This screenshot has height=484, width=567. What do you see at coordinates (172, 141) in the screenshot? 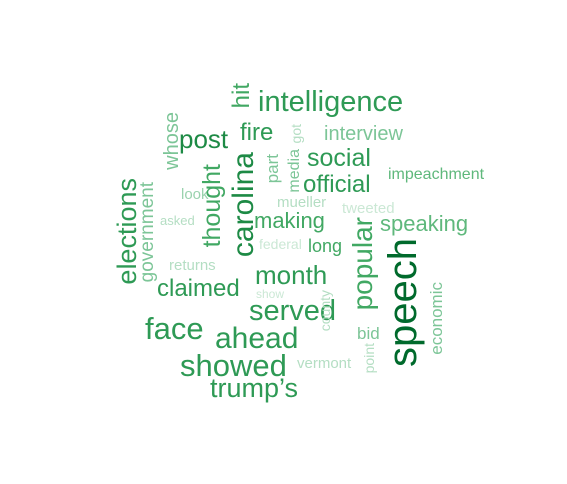
I see `word-whose: whose` at bounding box center [172, 141].